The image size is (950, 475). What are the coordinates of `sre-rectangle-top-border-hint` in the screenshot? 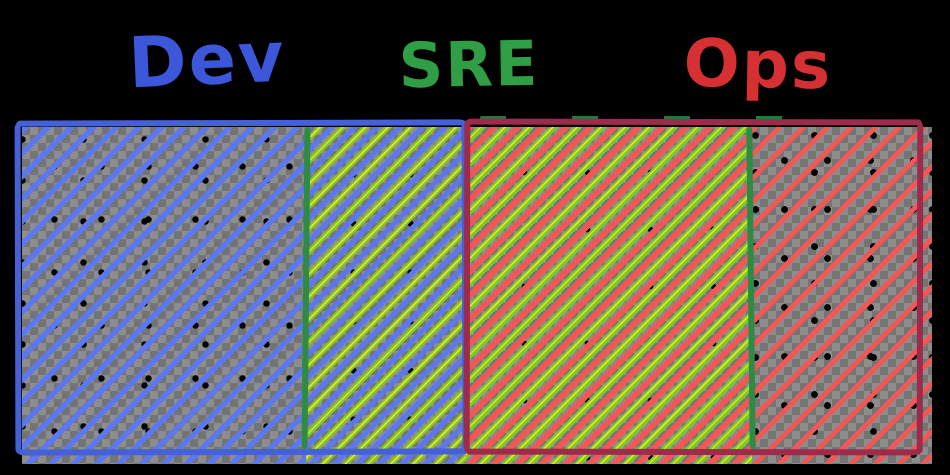 It's located at (640, 118).